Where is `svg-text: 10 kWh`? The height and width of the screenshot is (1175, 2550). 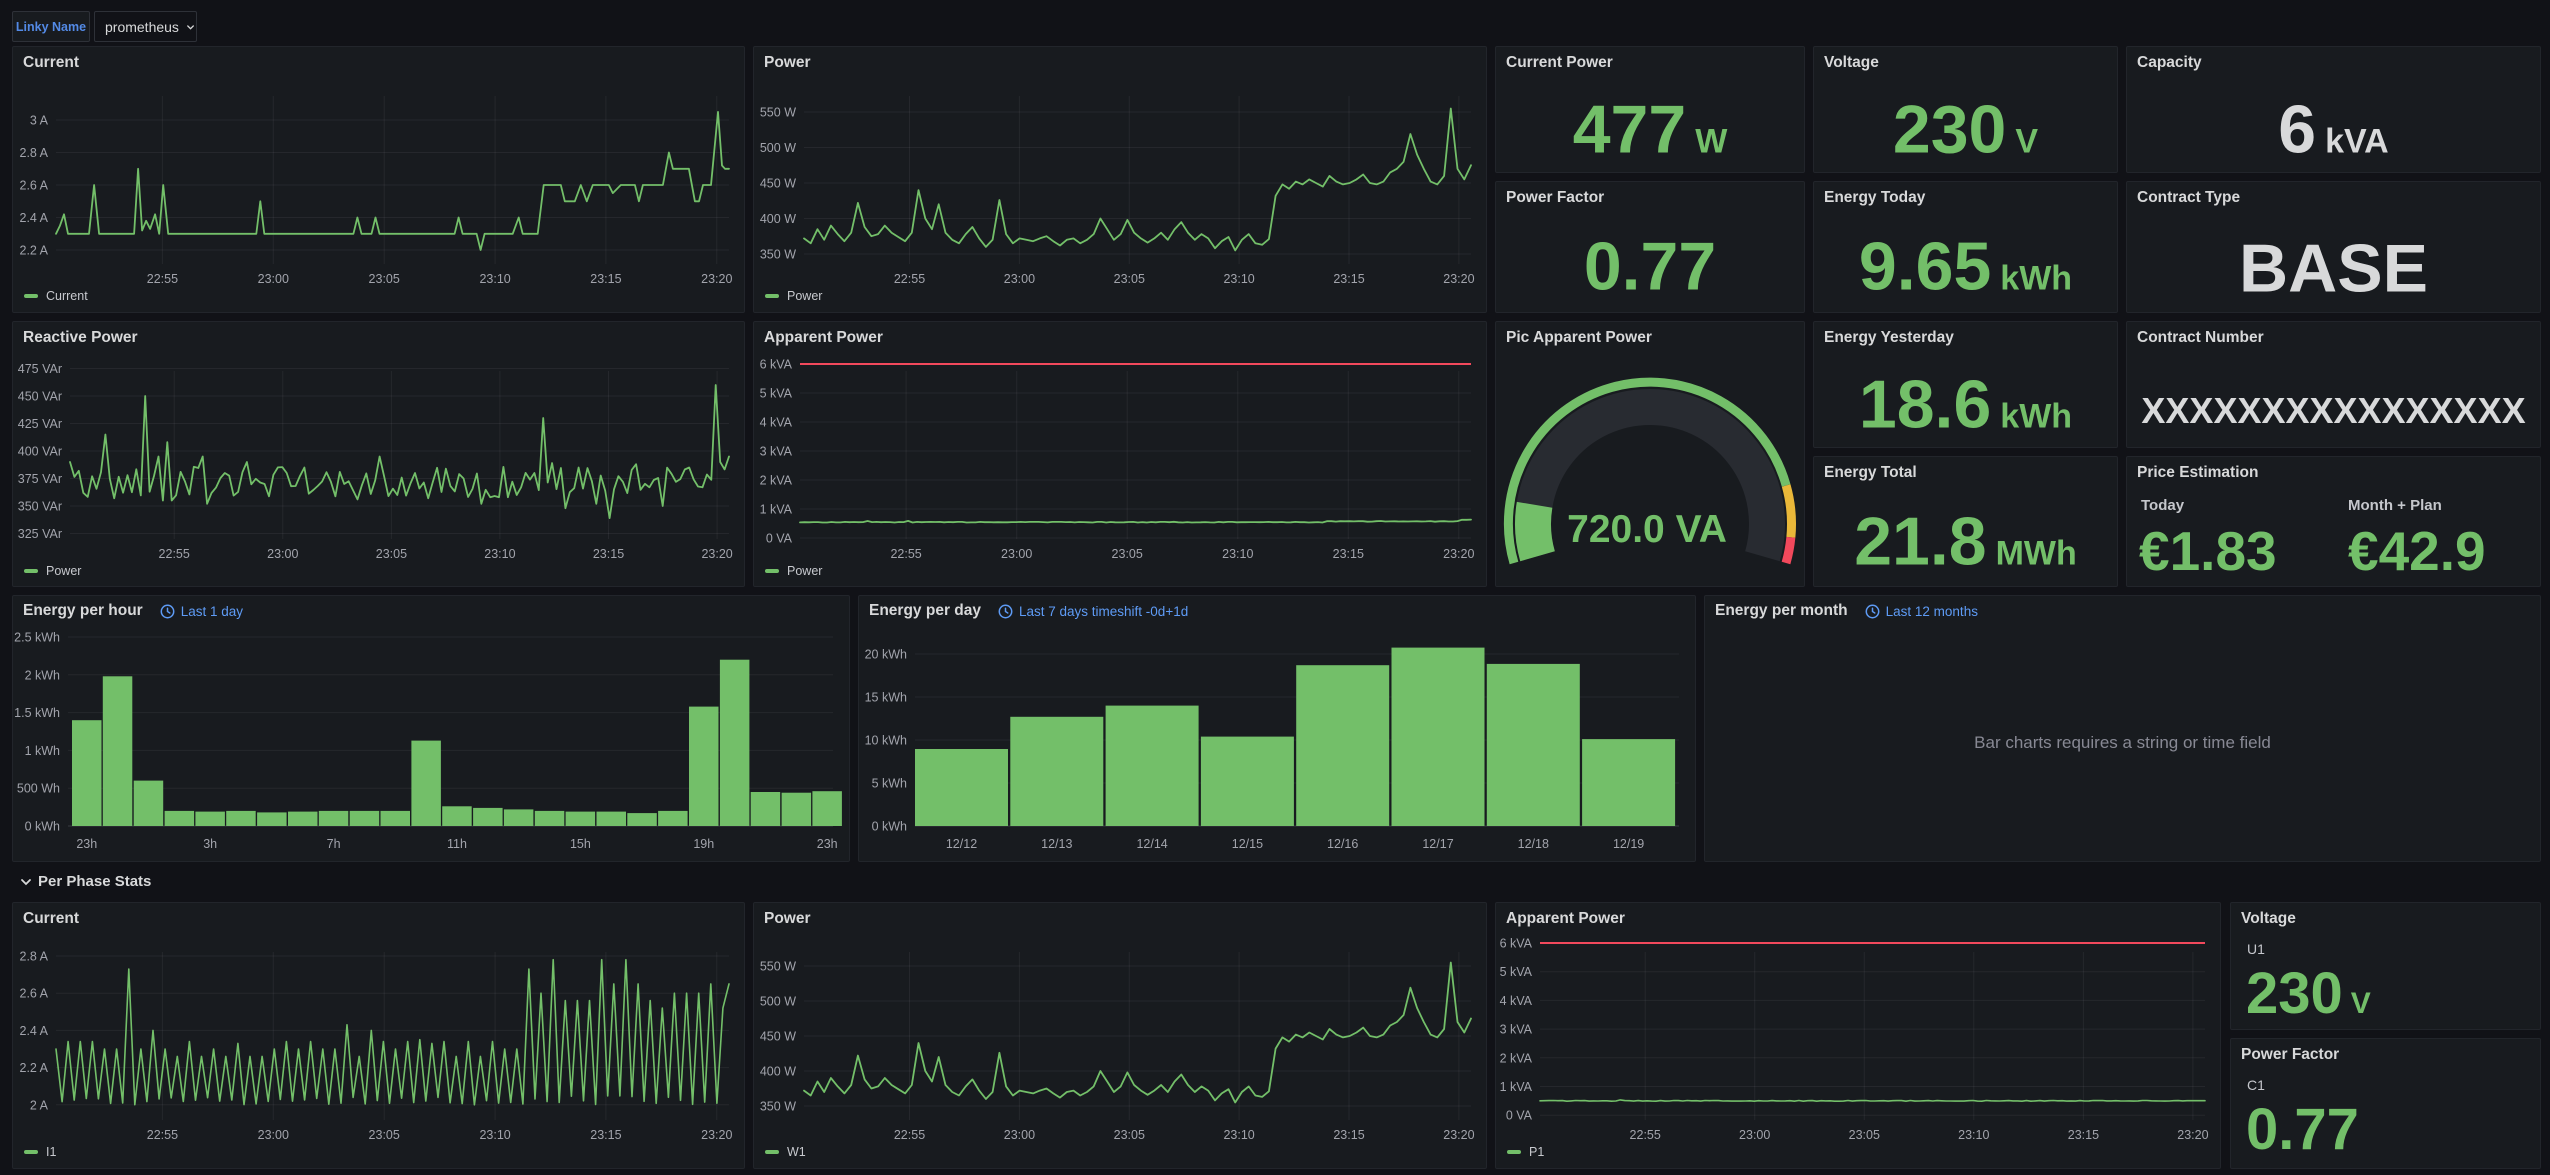
svg-text: 10 kWh is located at coordinates (886, 741).